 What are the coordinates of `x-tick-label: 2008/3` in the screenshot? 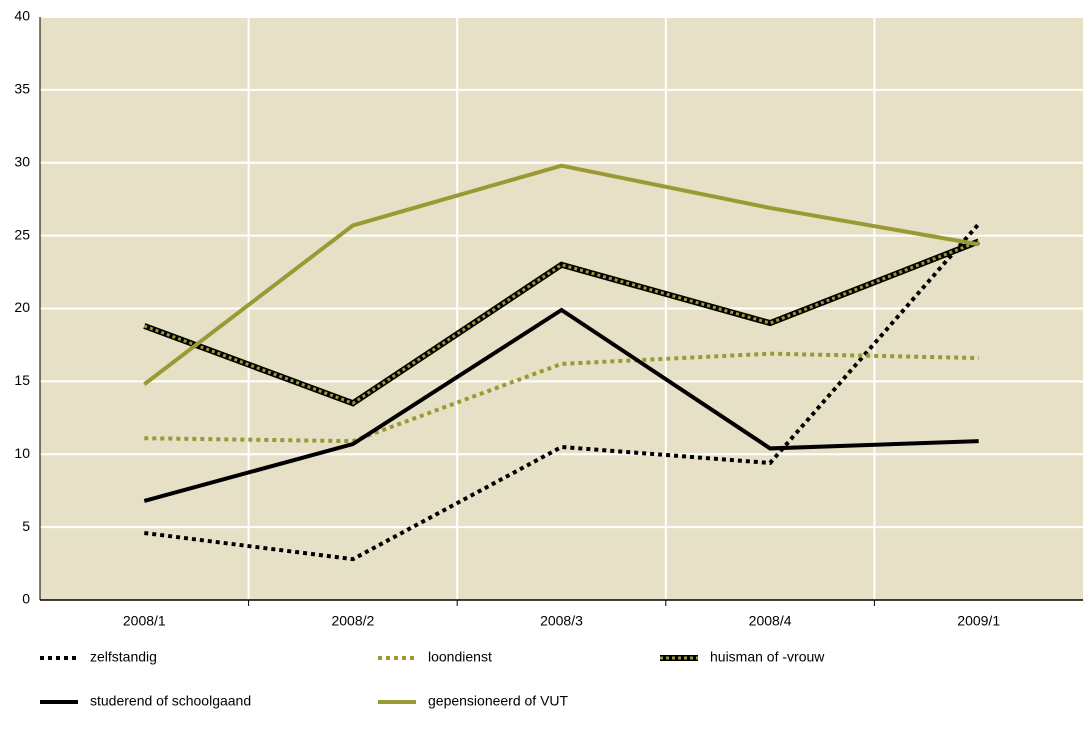 It's located at (561, 621).